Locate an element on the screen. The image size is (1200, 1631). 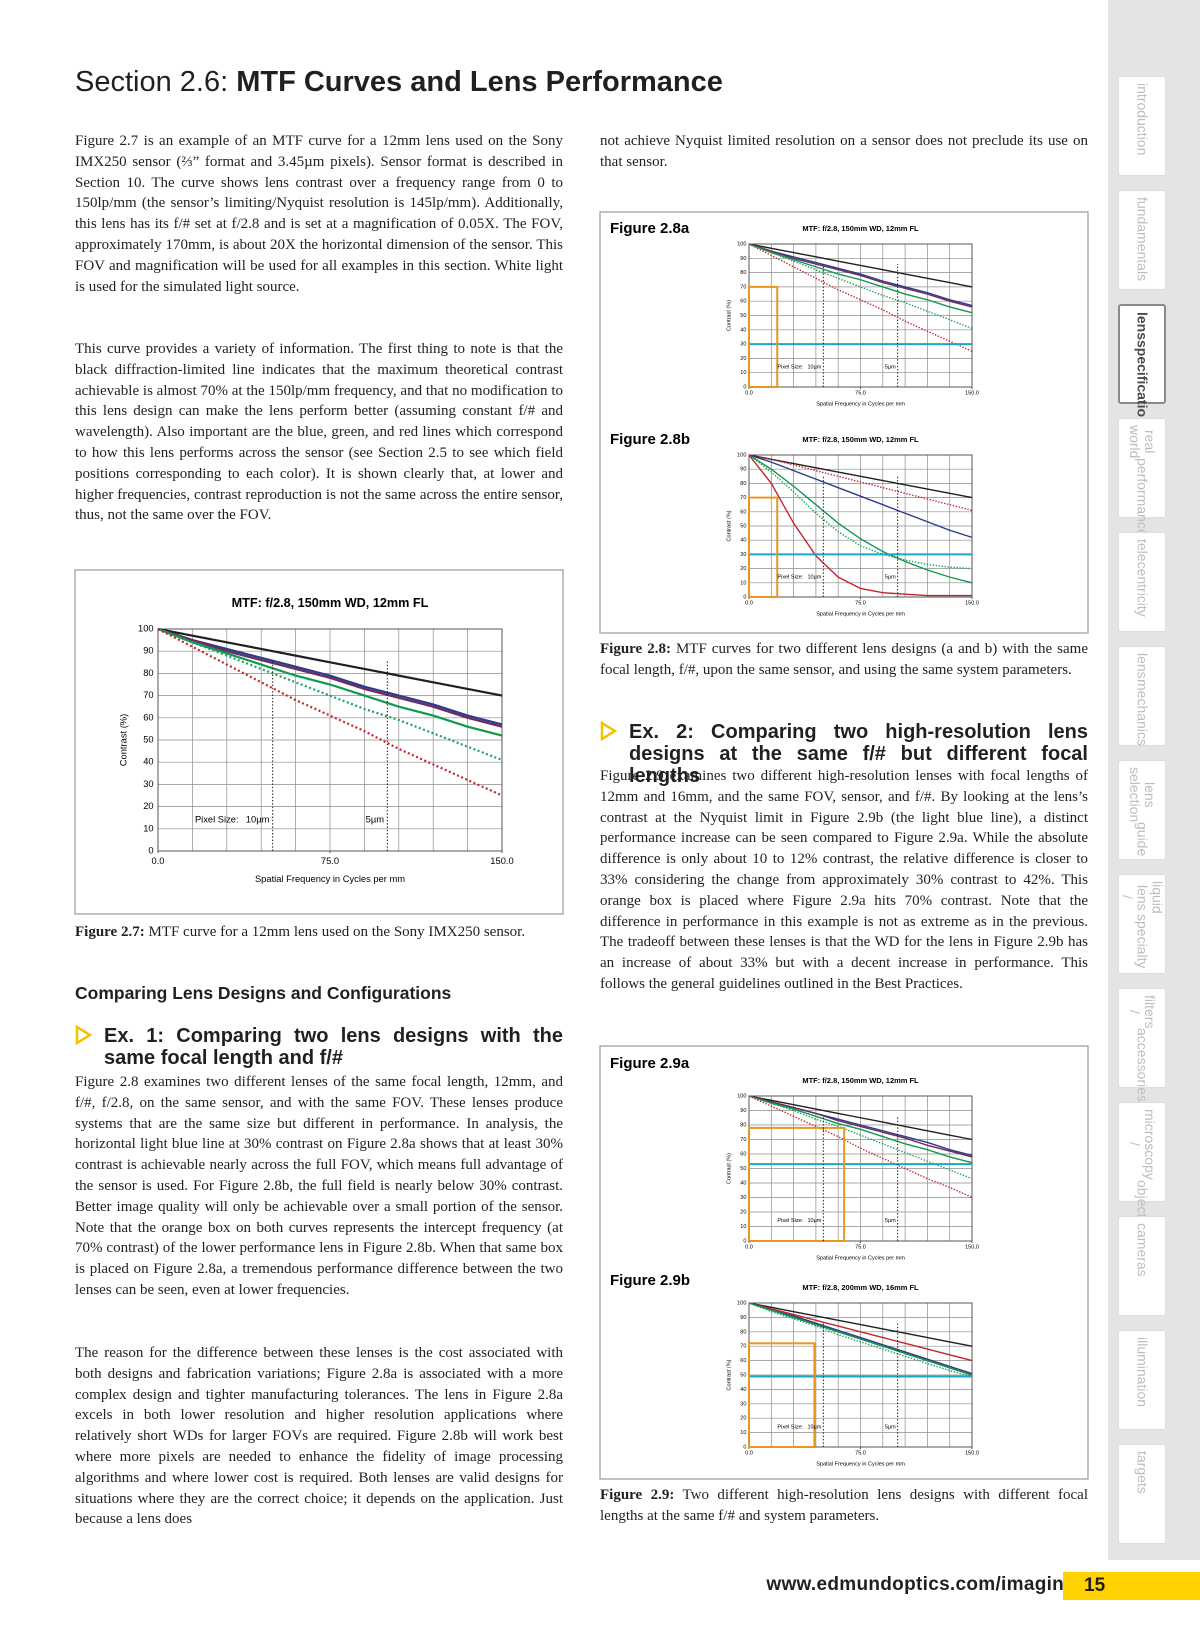
nav-tab: real world performance is located at coordinates (1142, 477).